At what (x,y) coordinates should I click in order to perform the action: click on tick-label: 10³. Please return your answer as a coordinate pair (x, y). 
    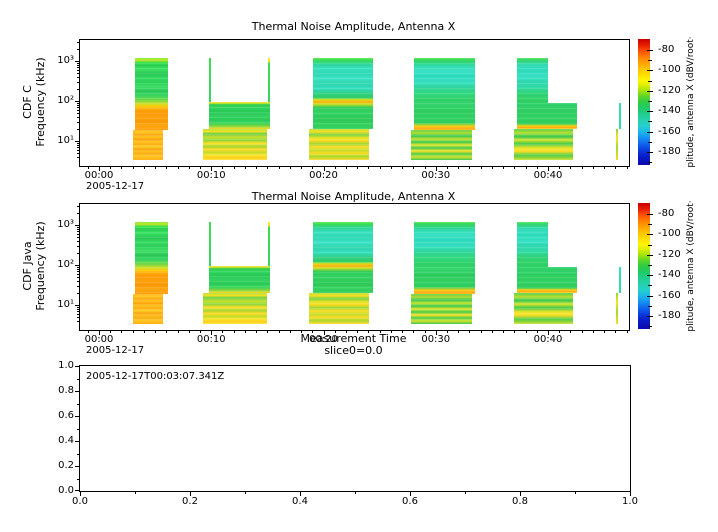
    Looking at the image, I should click on (65, 224).